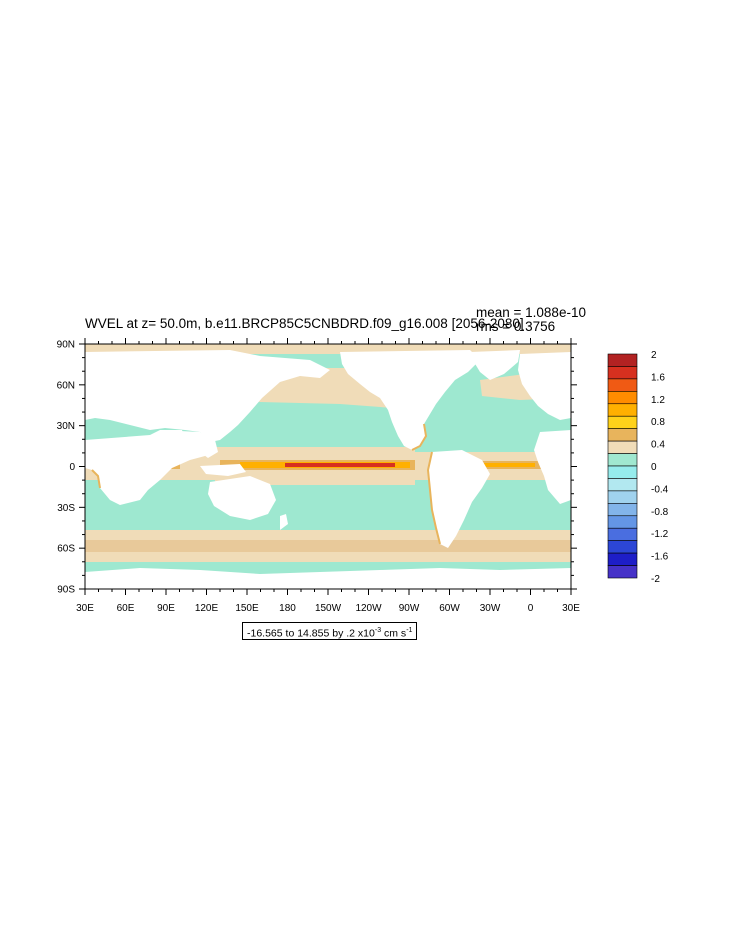 The image size is (733, 945). I want to click on coastal-rim-south-america, so click(433, 498).